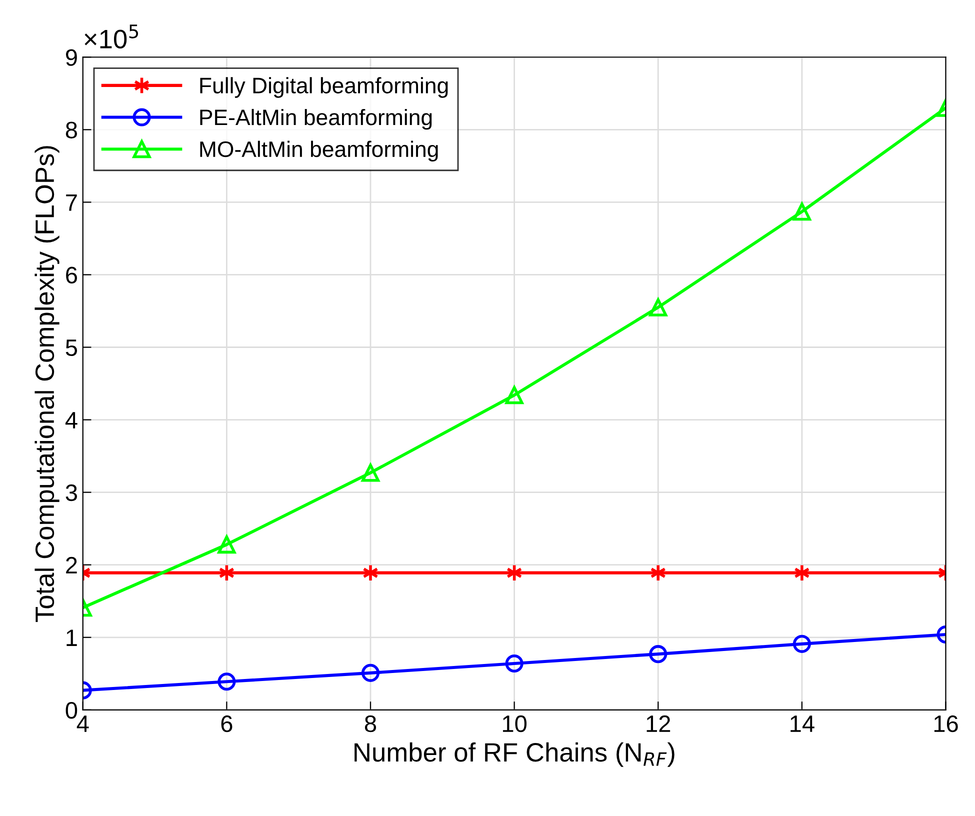  What do you see at coordinates (658, 723) in the screenshot?
I see `x-tick-label: 12` at bounding box center [658, 723].